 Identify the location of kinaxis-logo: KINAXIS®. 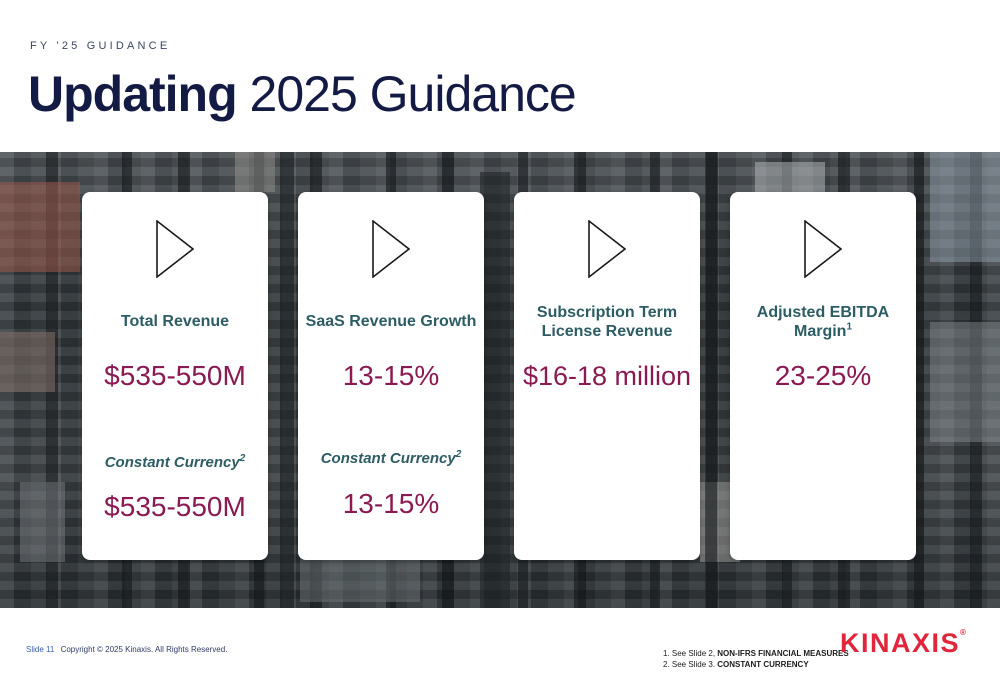
(903, 643).